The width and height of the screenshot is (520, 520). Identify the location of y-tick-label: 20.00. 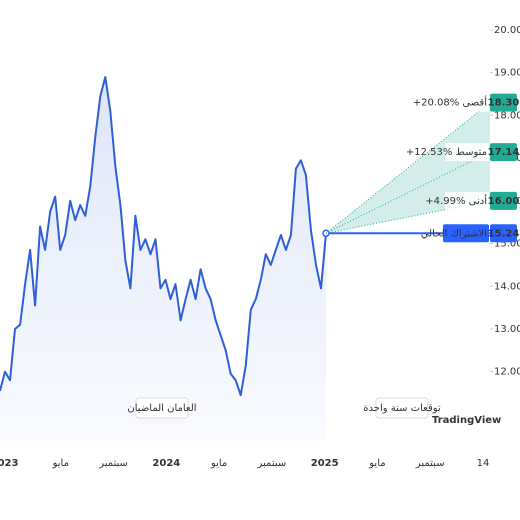
(507, 30).